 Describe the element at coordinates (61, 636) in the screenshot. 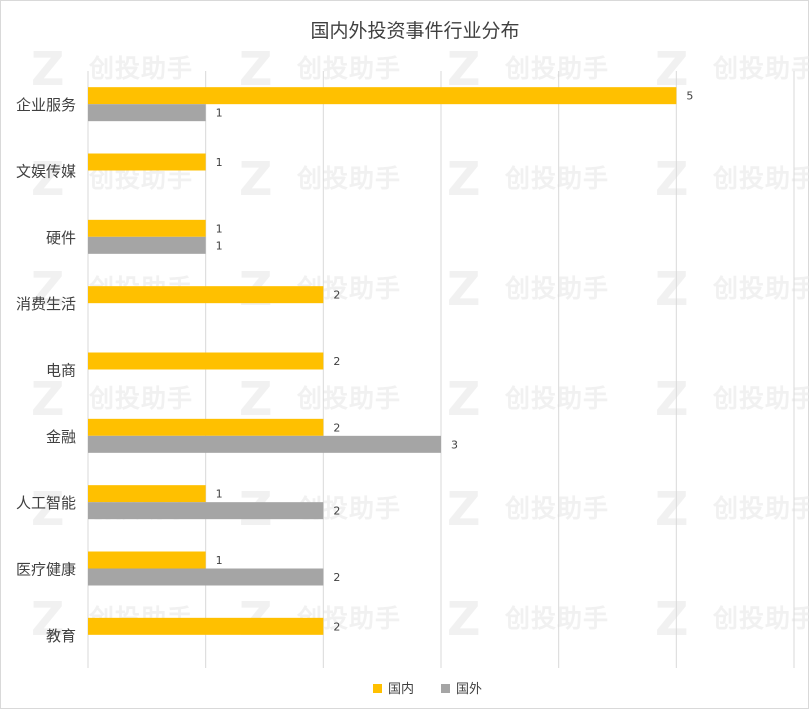

I see `category-label: 教育` at that location.